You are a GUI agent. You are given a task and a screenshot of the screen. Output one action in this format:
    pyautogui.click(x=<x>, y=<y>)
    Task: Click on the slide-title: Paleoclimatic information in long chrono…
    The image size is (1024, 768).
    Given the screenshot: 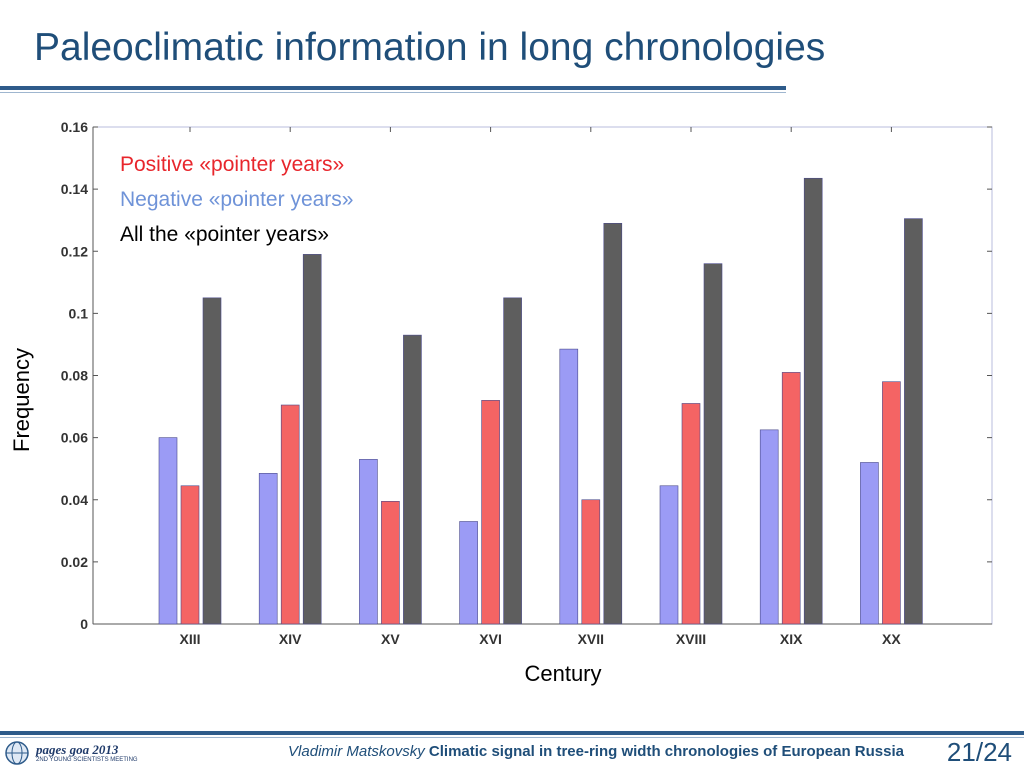 What is the action you would take?
    pyautogui.click(x=430, y=47)
    